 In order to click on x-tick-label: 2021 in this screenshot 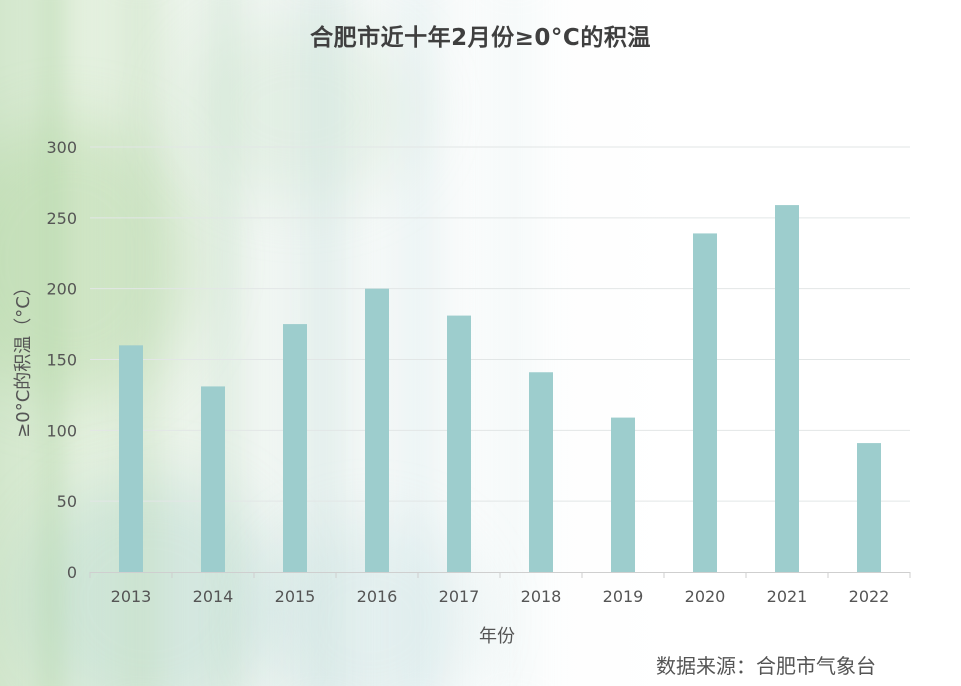, I will do `click(787, 596)`.